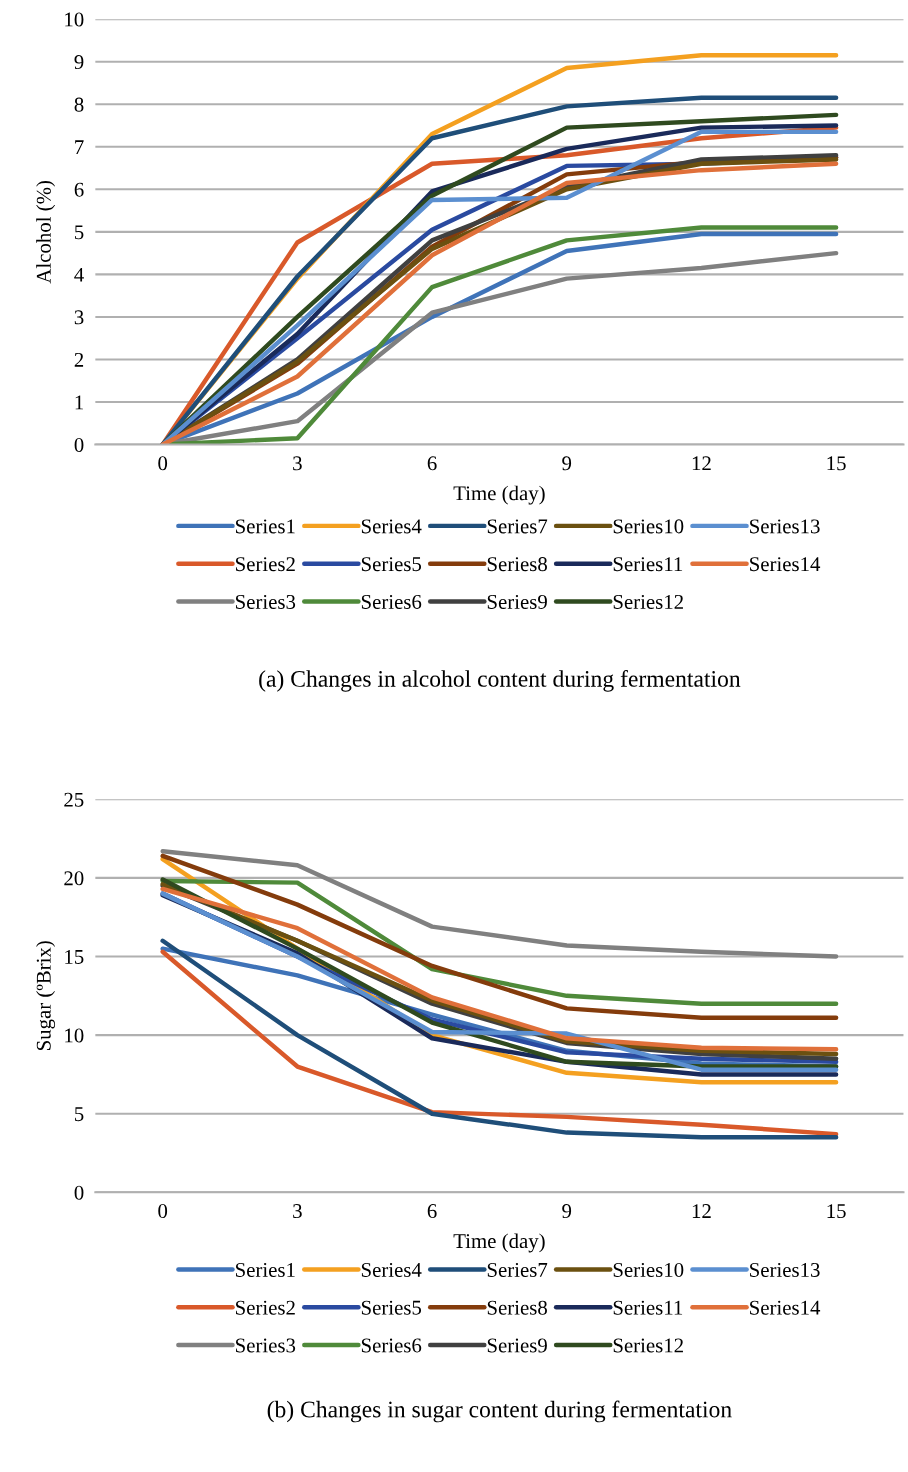  Describe the element at coordinates (74, 956) in the screenshot. I see `y-tick-label: 15` at that location.